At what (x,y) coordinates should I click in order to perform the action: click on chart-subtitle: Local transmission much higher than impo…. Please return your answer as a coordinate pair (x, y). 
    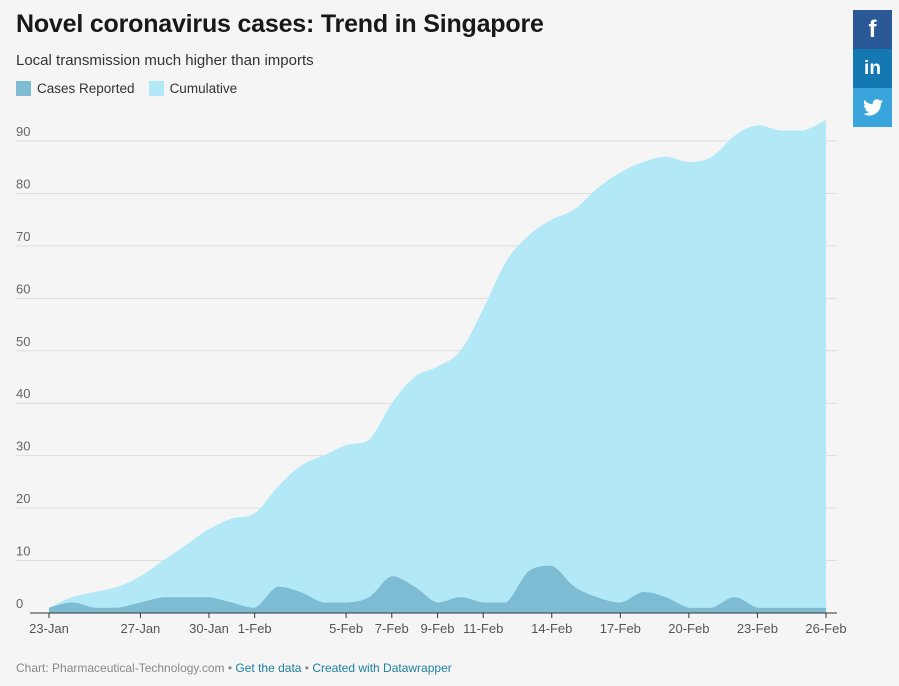
    Looking at the image, I should click on (165, 60).